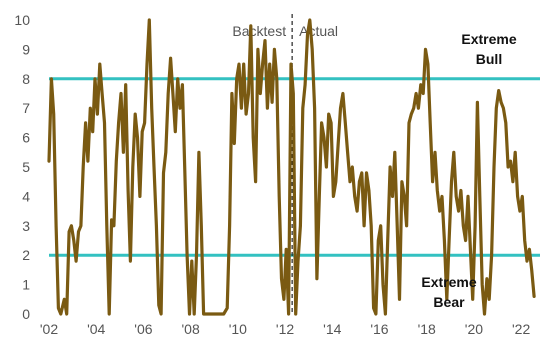 The width and height of the screenshot is (543, 338). What do you see at coordinates (26, 255) in the screenshot?
I see `y-tick-label: 2` at bounding box center [26, 255].